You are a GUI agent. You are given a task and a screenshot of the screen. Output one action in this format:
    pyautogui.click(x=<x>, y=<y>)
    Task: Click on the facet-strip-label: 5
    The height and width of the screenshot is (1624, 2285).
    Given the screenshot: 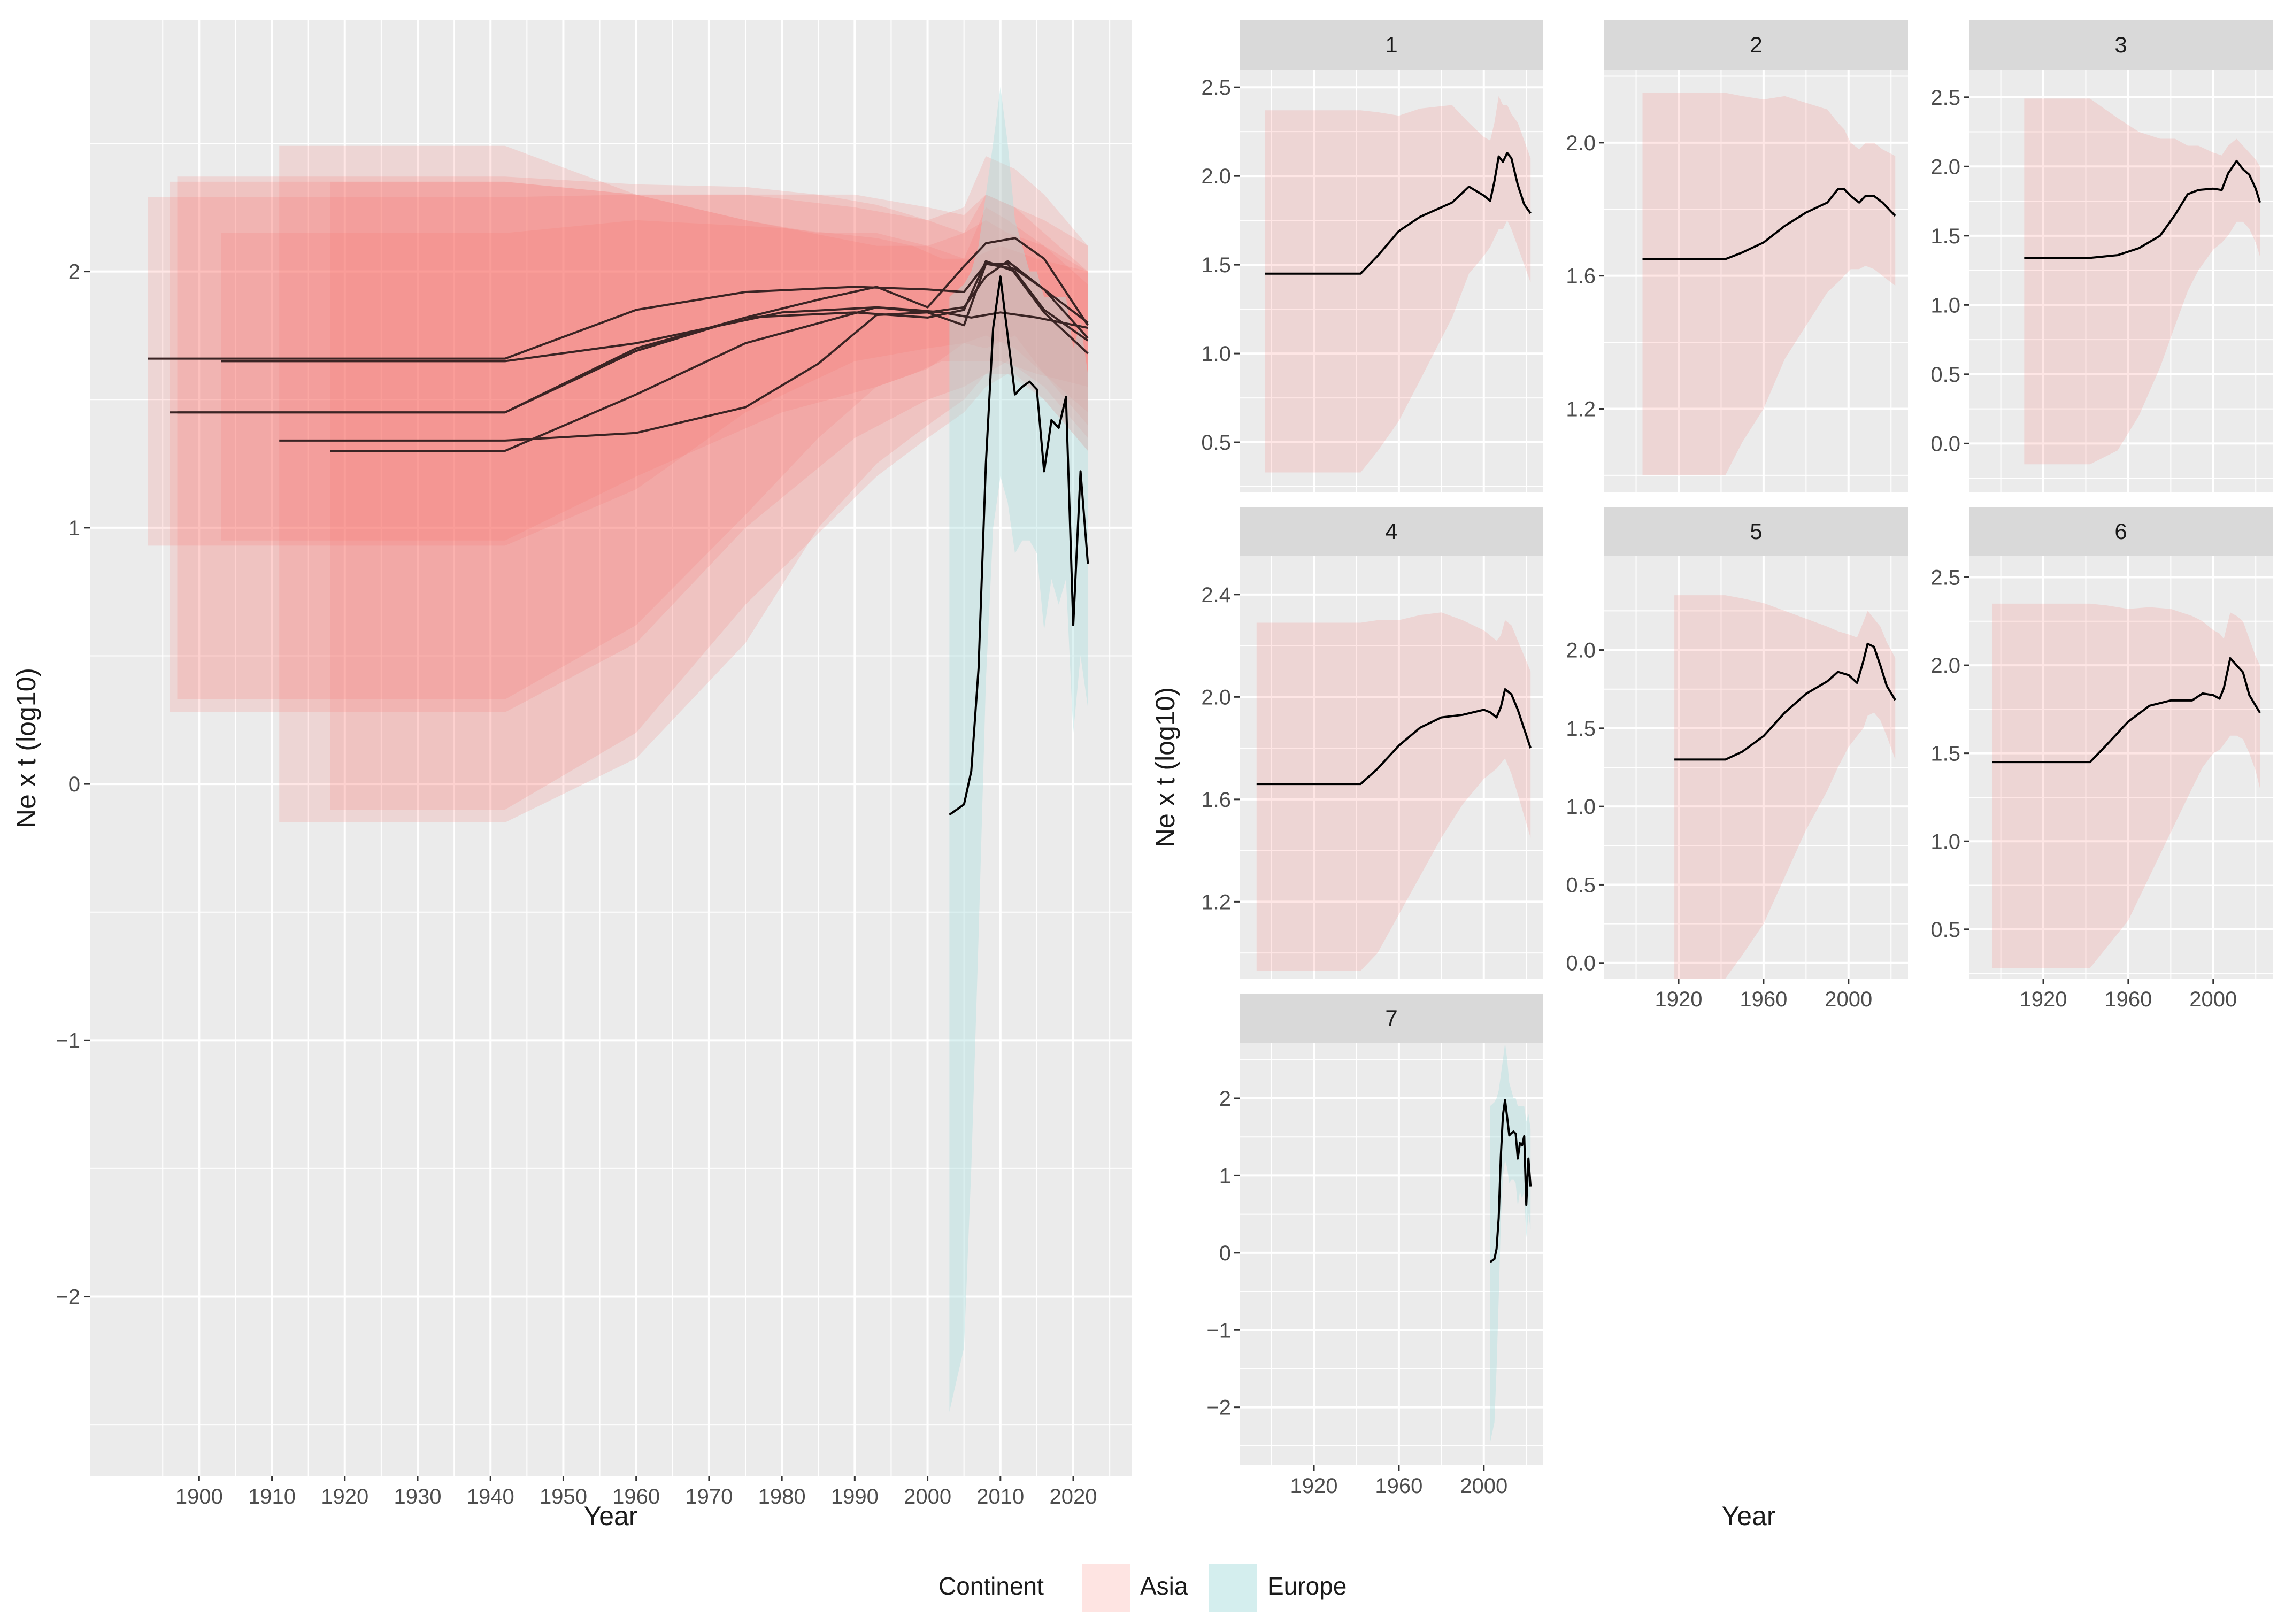 What is the action you would take?
    pyautogui.click(x=1756, y=531)
    